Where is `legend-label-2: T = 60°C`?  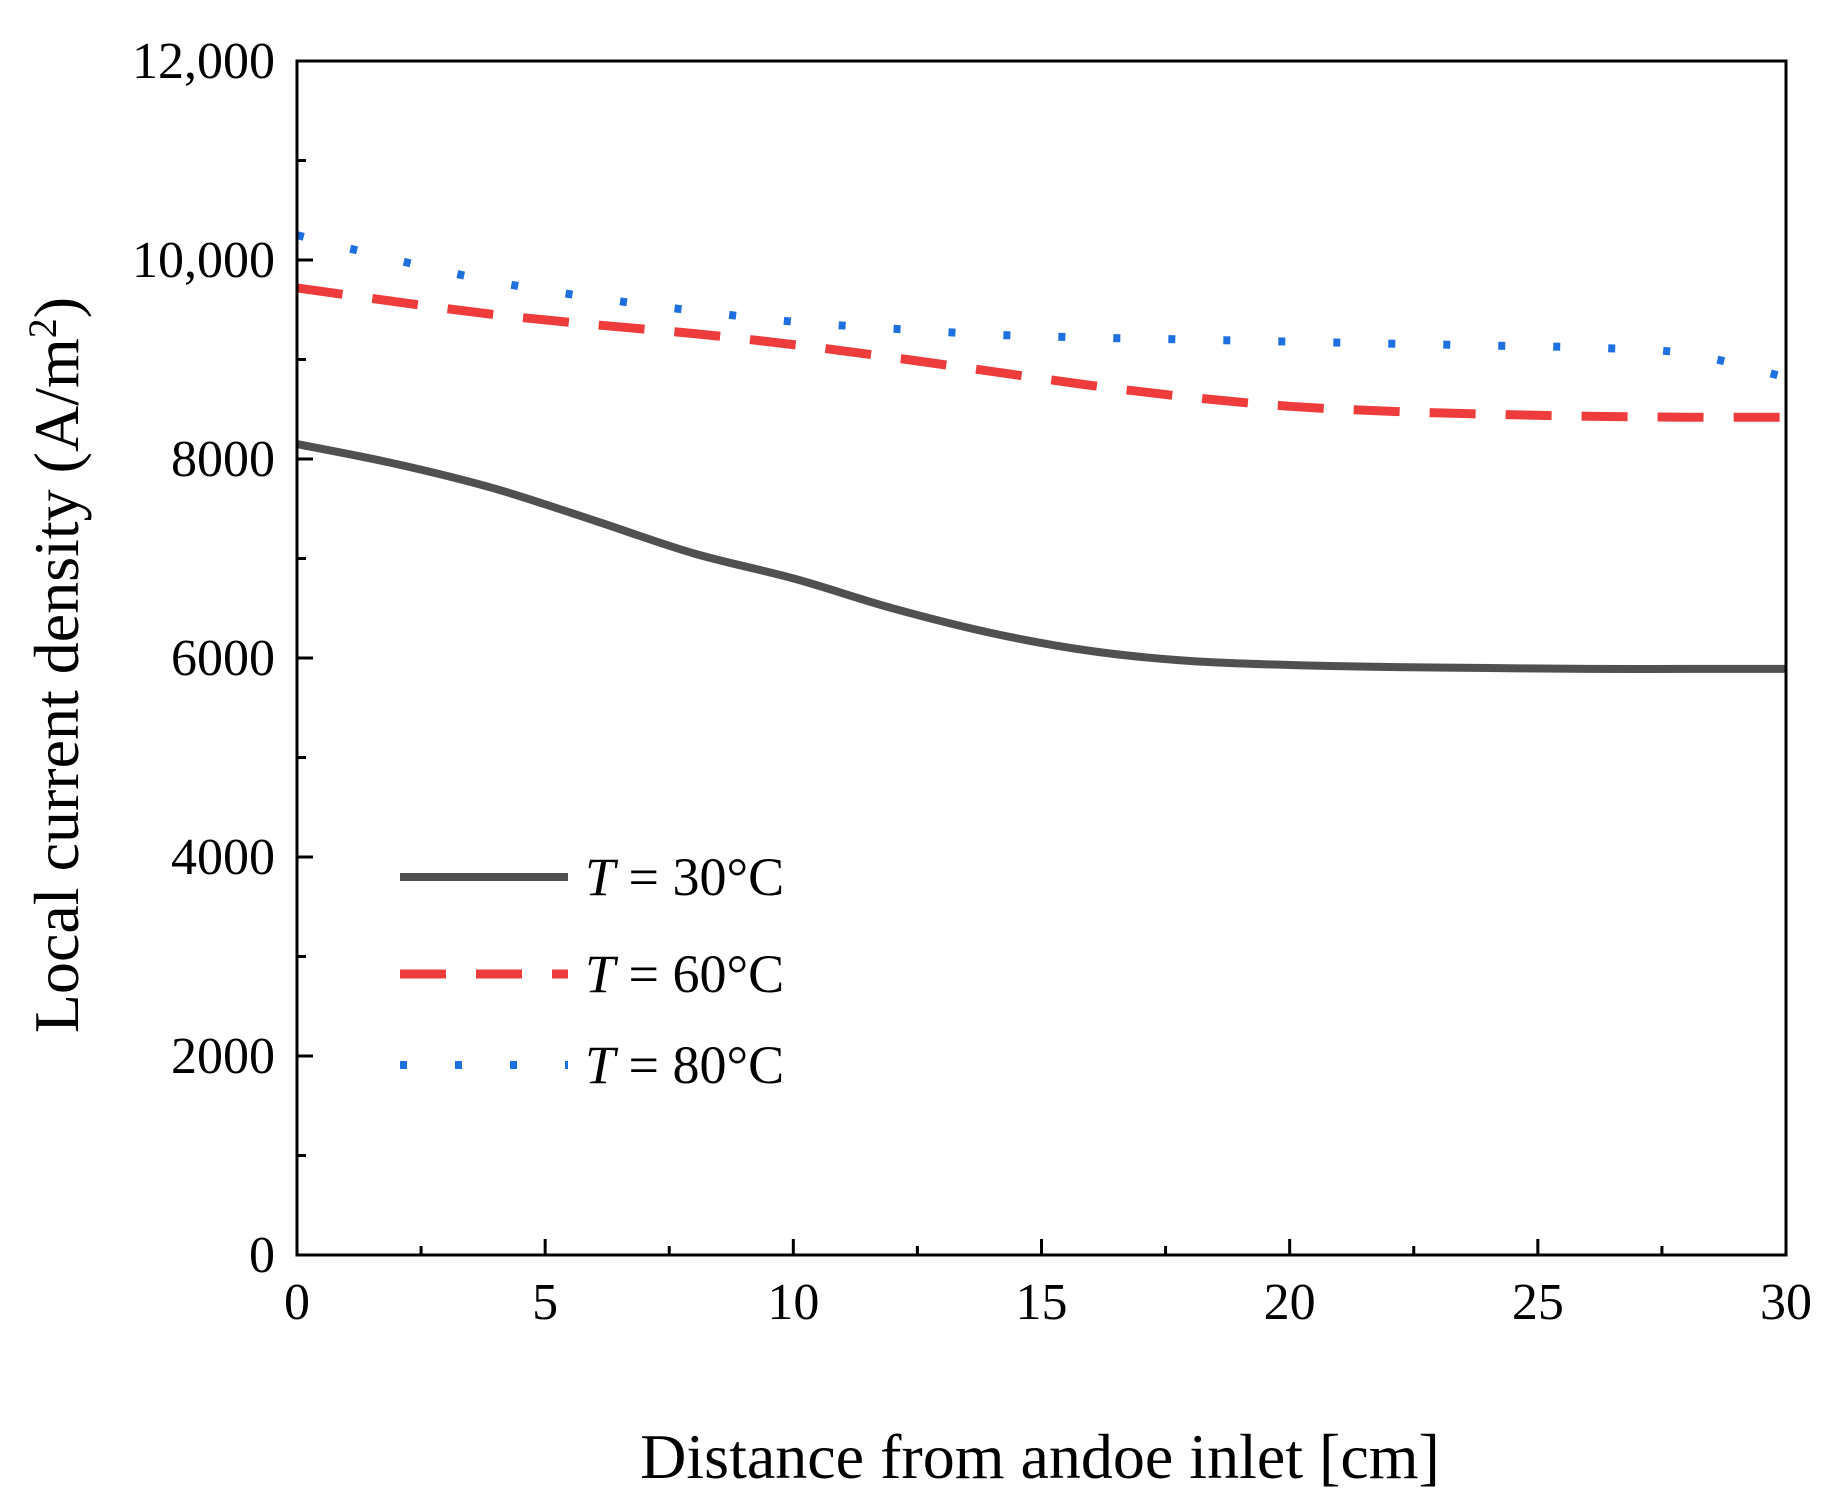 legend-label-2: T = 60°C is located at coordinates (684, 974).